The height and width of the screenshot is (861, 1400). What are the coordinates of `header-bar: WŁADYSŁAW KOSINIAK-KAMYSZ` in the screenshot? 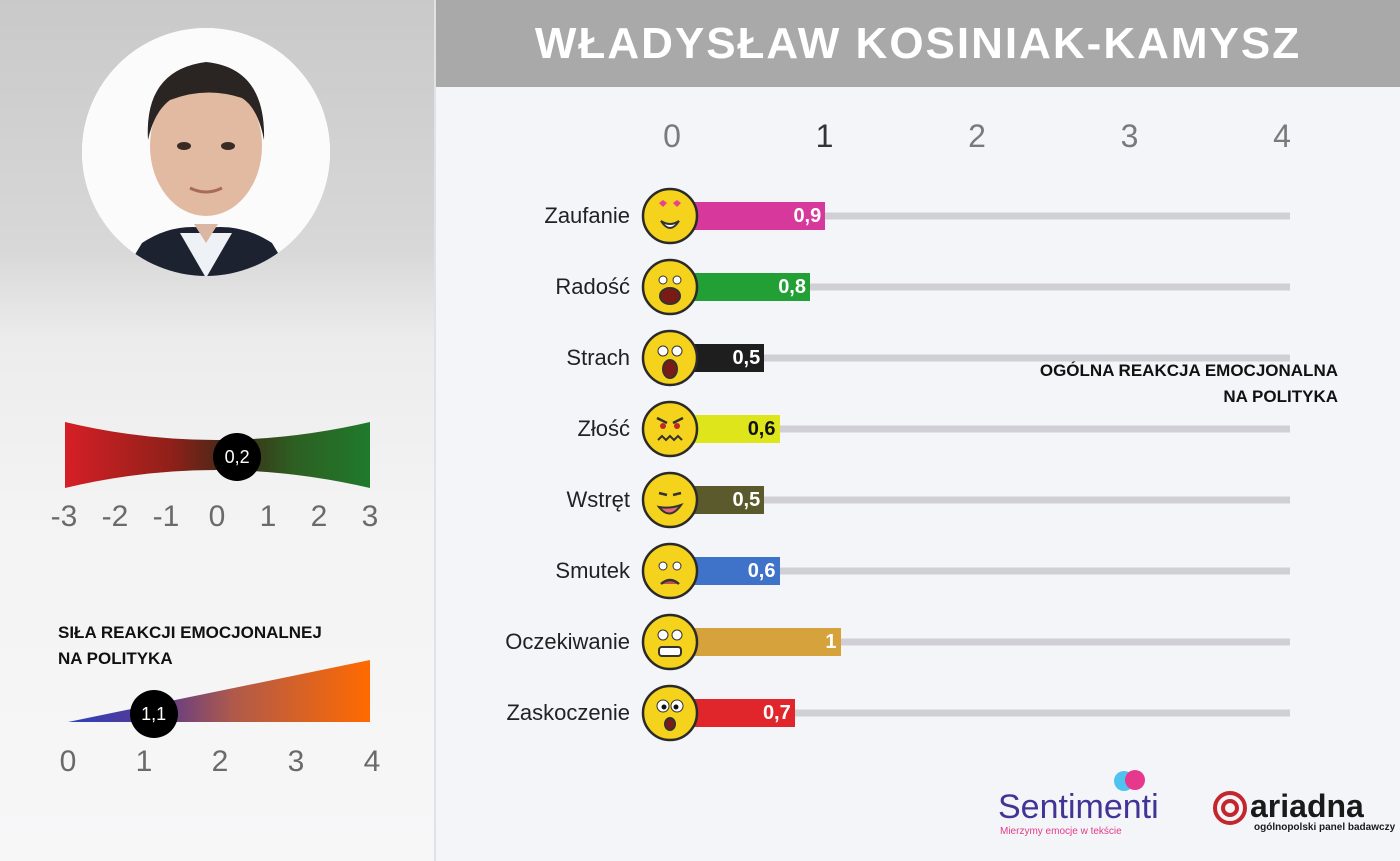 It's located at (918, 43).